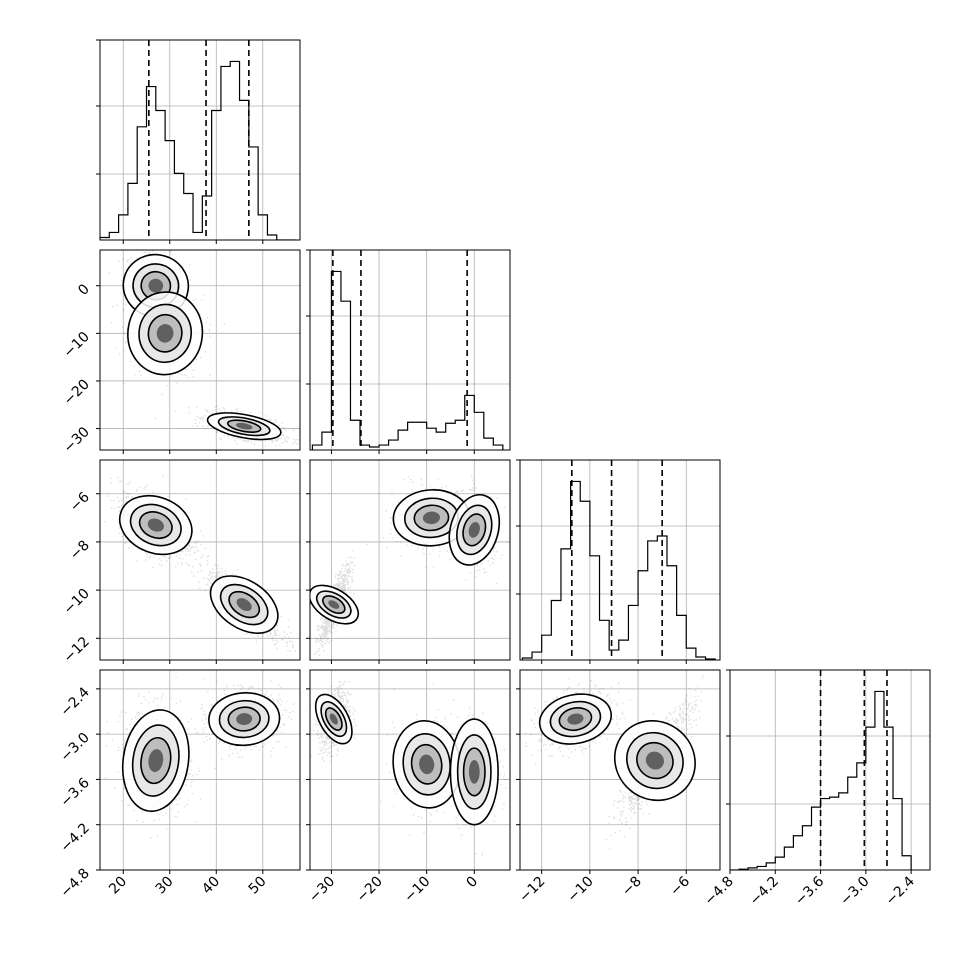  I want to click on y-tick-label: −6, so click(80, 502).